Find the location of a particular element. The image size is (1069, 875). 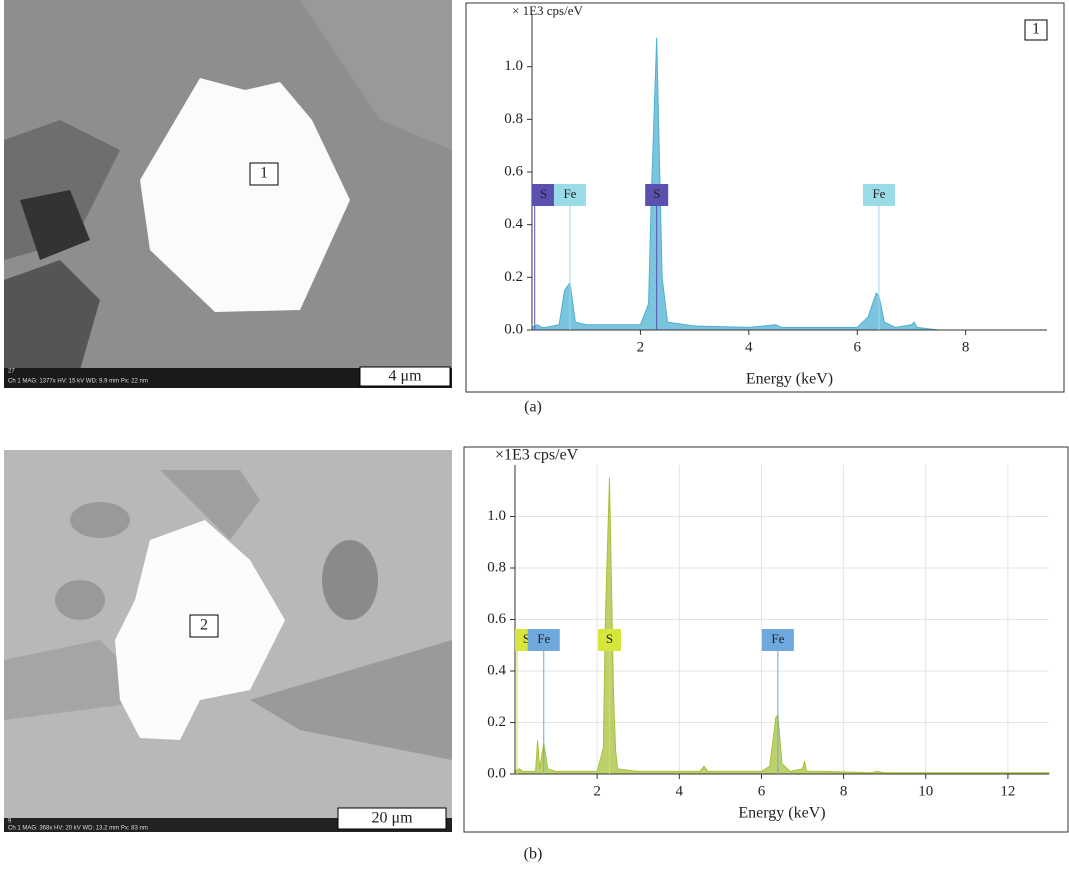

scale-bar: 4 μm is located at coordinates (405, 376).